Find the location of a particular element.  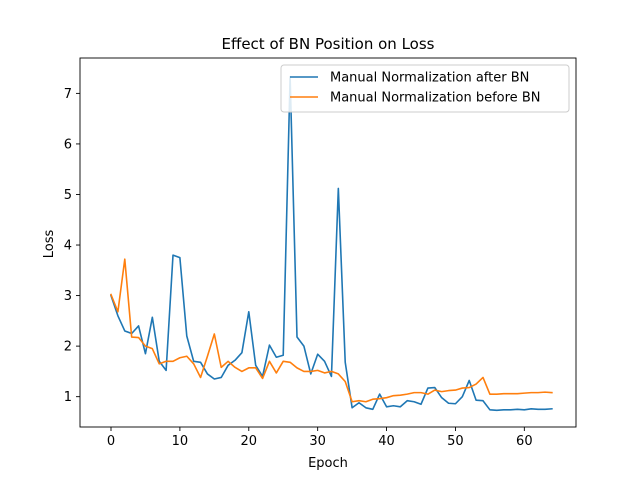

x-tick-label: 40 is located at coordinates (386, 441).